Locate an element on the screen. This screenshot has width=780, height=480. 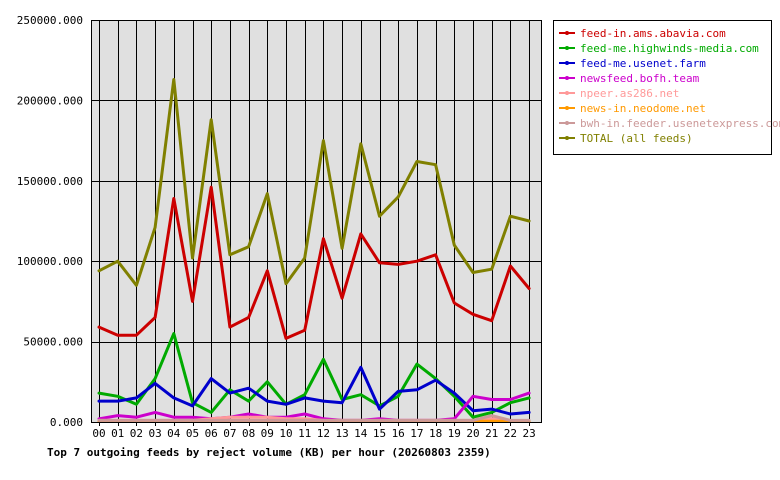
x-tick-label: 19 is located at coordinates (454, 433).